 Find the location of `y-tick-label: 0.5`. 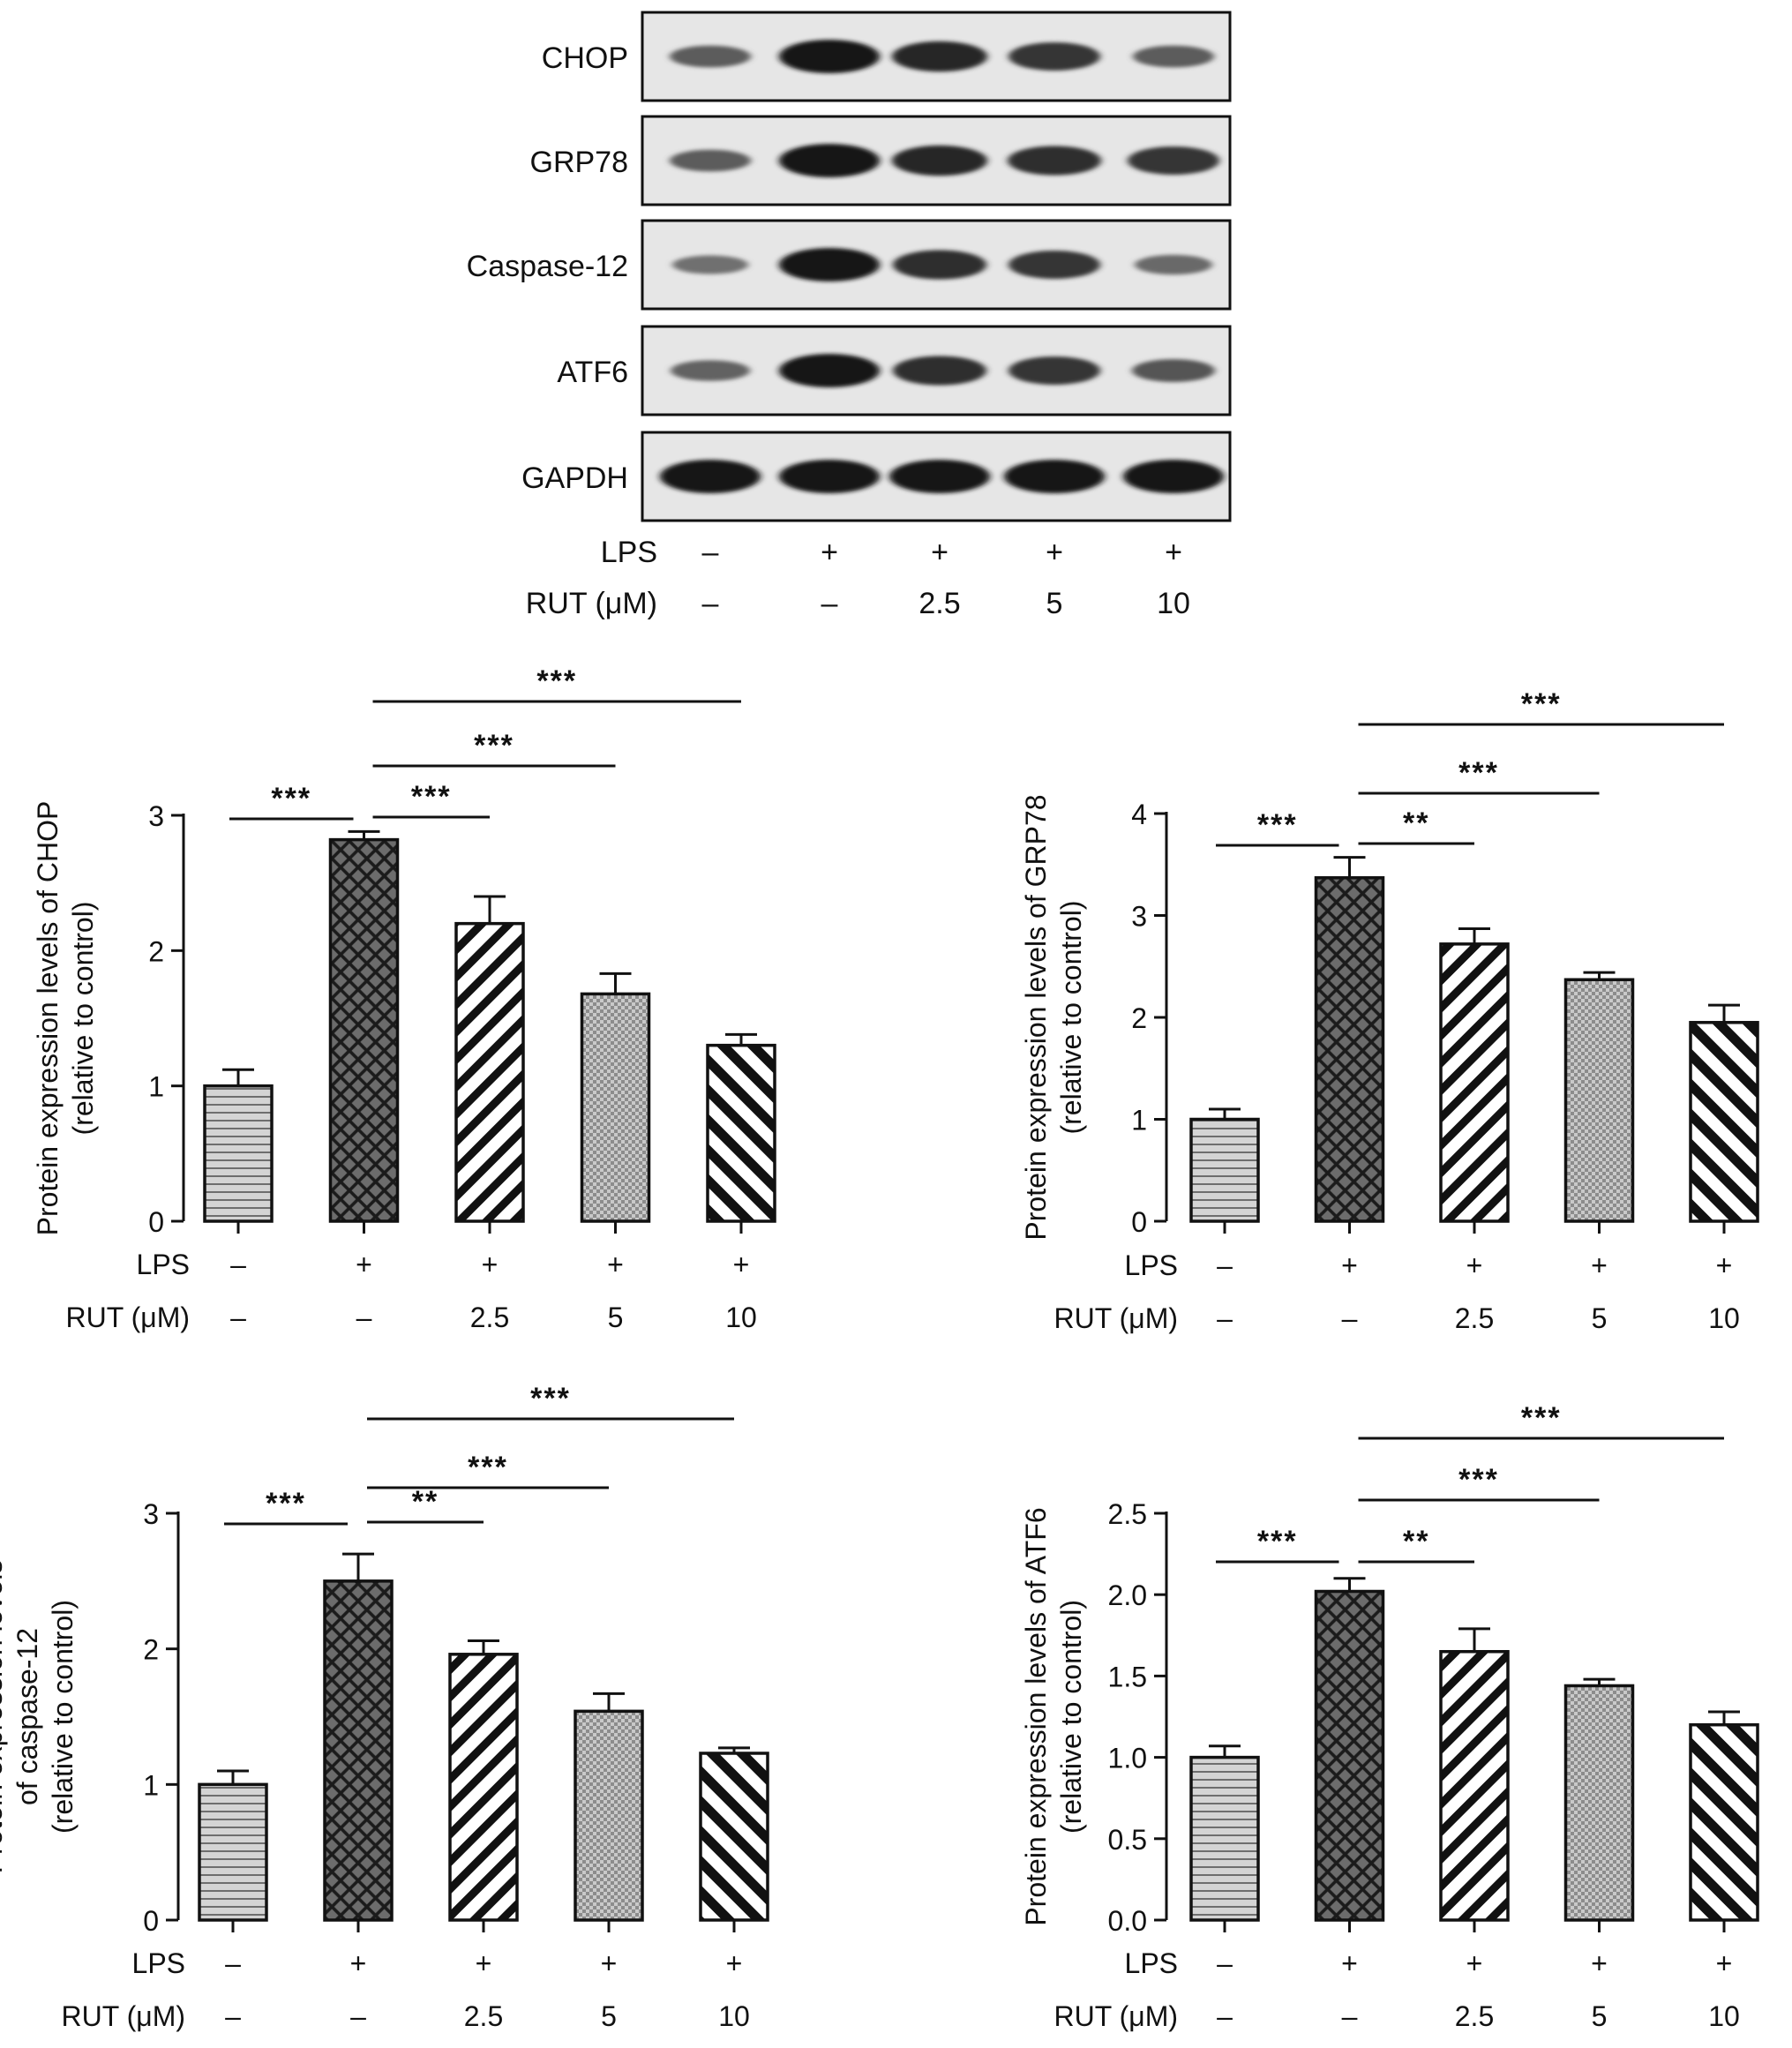

y-tick-label: 0.5 is located at coordinates (1127, 1840).